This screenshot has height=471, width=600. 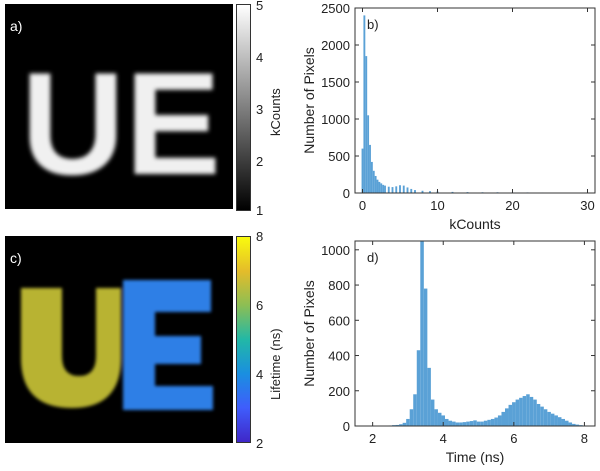 I want to click on panel-label: b), so click(x=373, y=24).